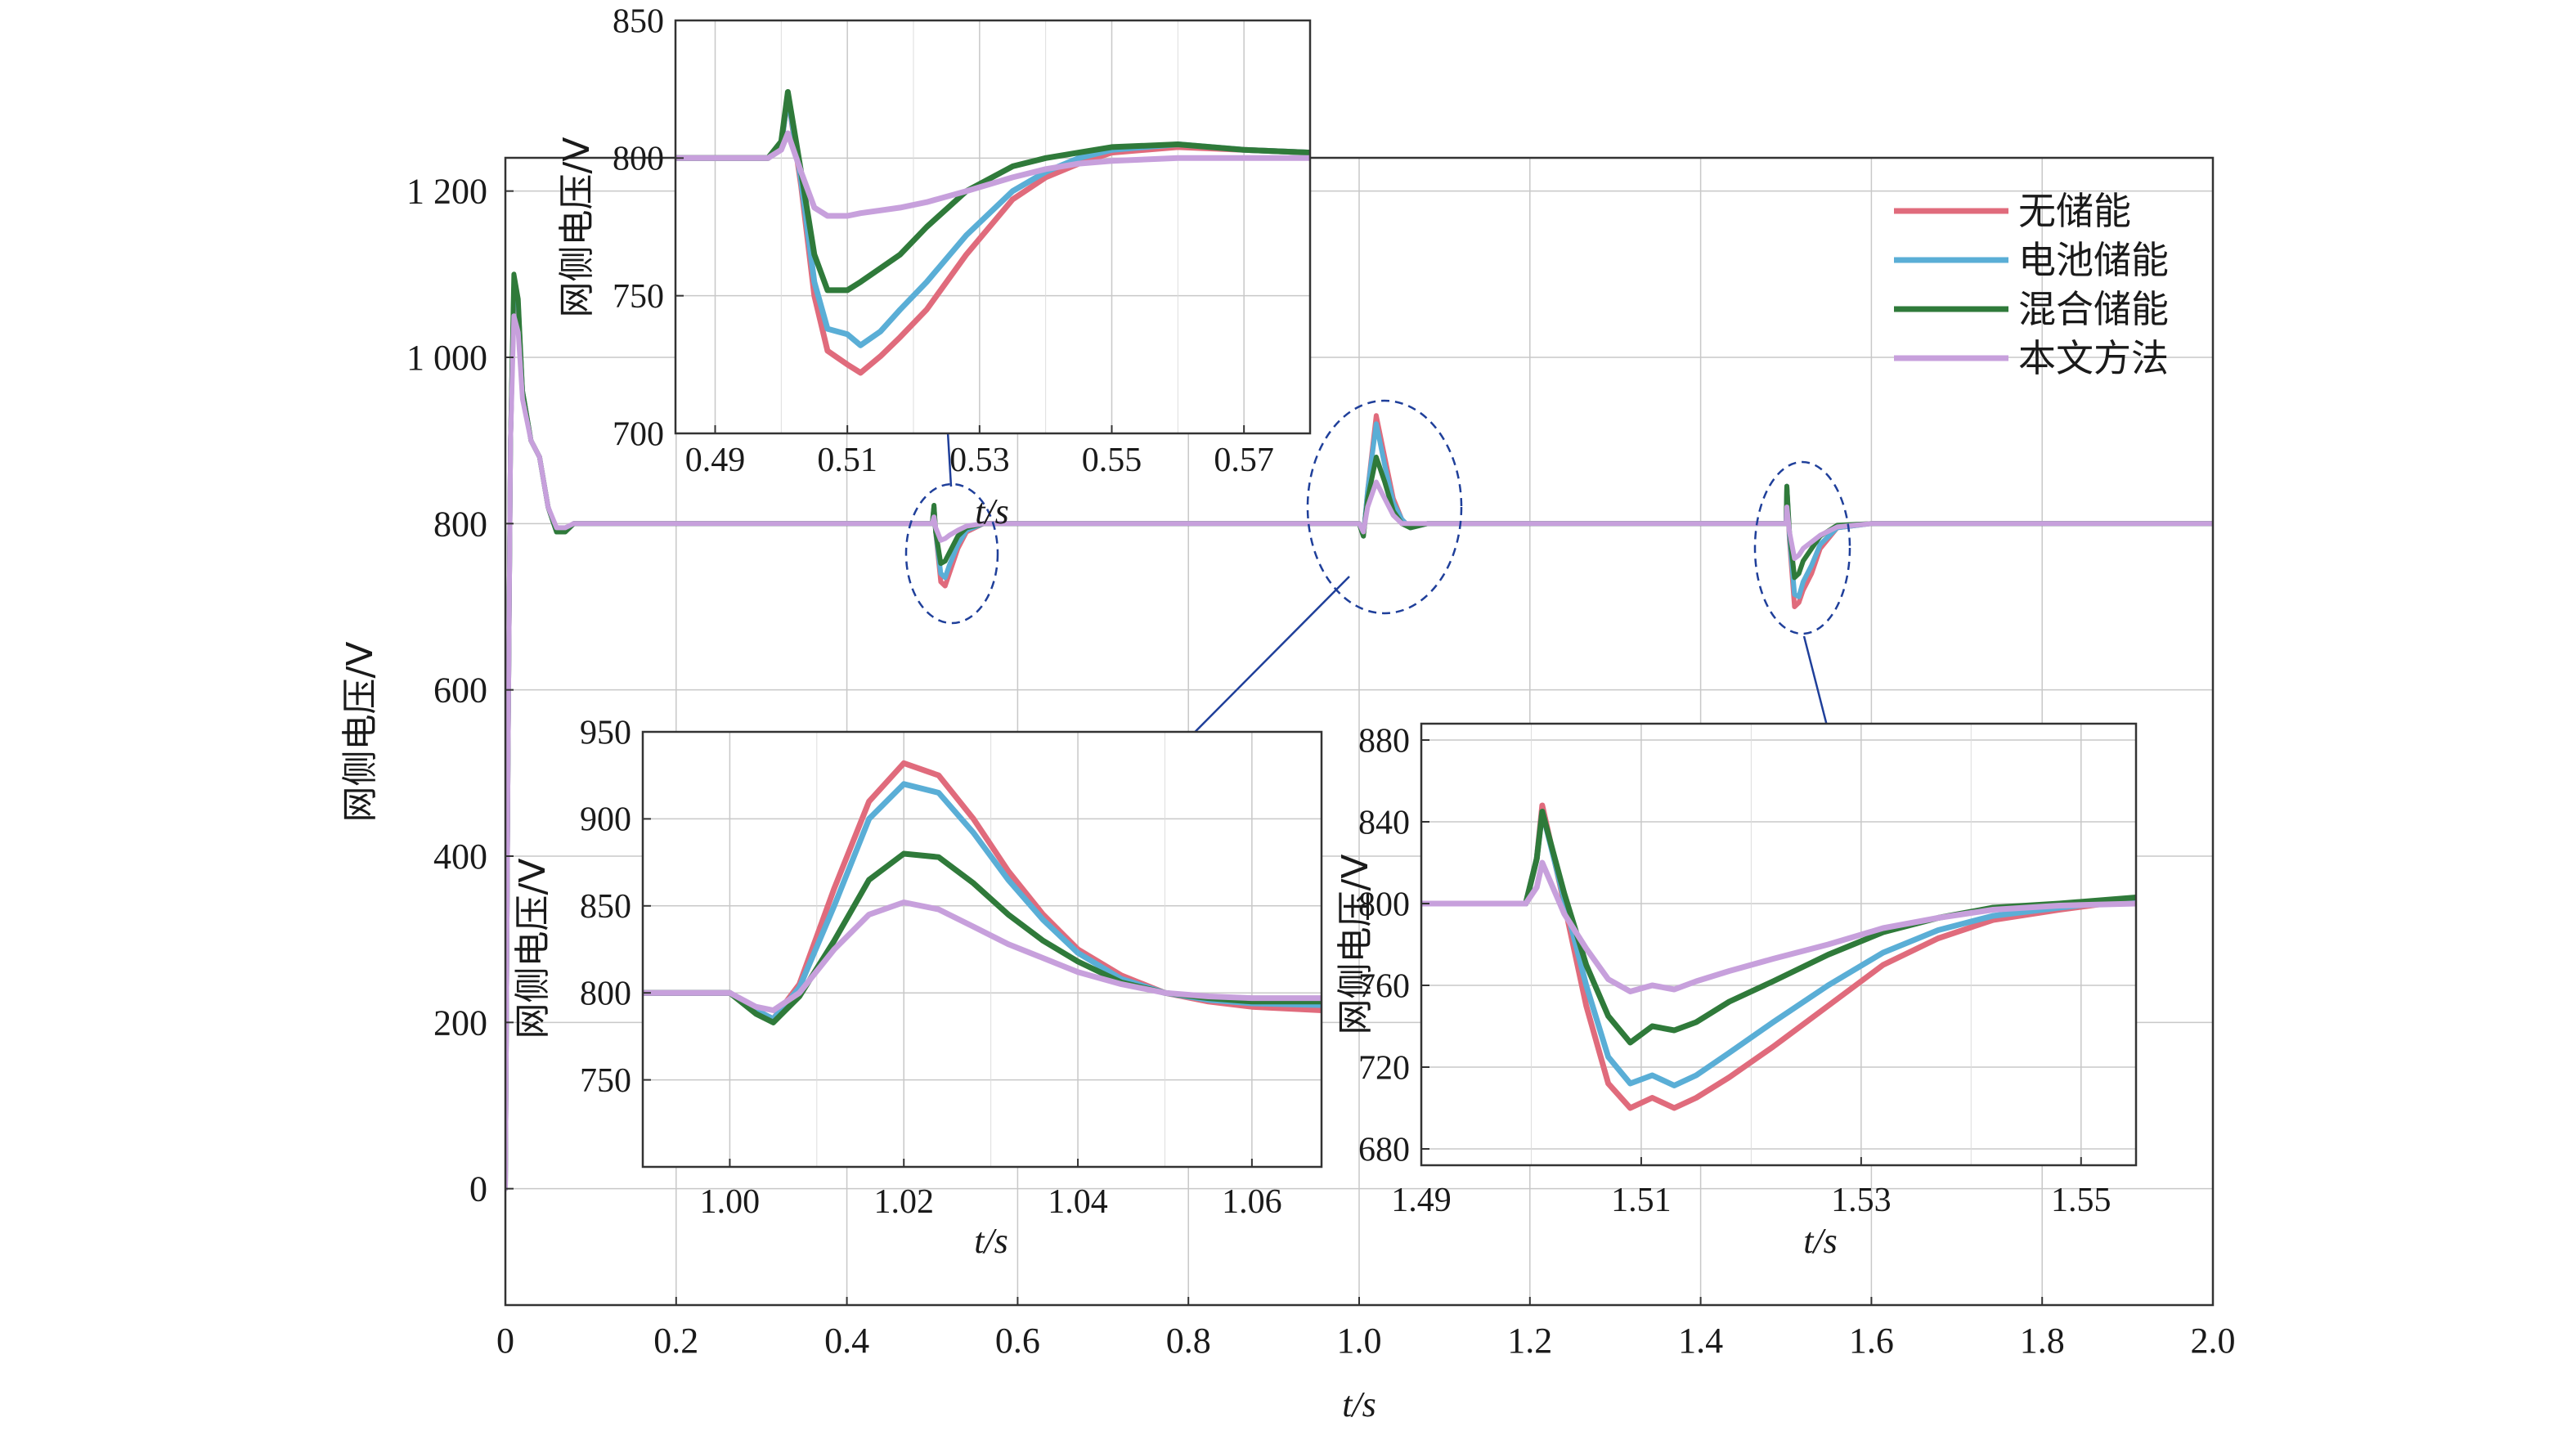  Describe the element at coordinates (730, 1202) in the screenshot. I see `inset-1.0s-x-tick-label: 1.00` at that location.